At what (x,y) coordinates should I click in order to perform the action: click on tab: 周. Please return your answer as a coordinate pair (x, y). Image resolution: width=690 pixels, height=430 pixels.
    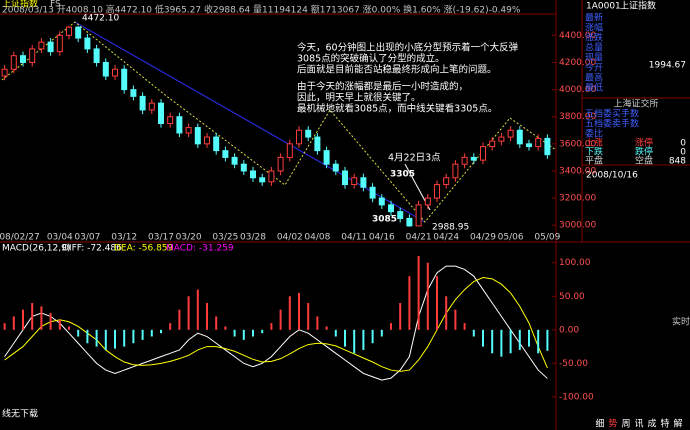
    Looking at the image, I should click on (625, 424).